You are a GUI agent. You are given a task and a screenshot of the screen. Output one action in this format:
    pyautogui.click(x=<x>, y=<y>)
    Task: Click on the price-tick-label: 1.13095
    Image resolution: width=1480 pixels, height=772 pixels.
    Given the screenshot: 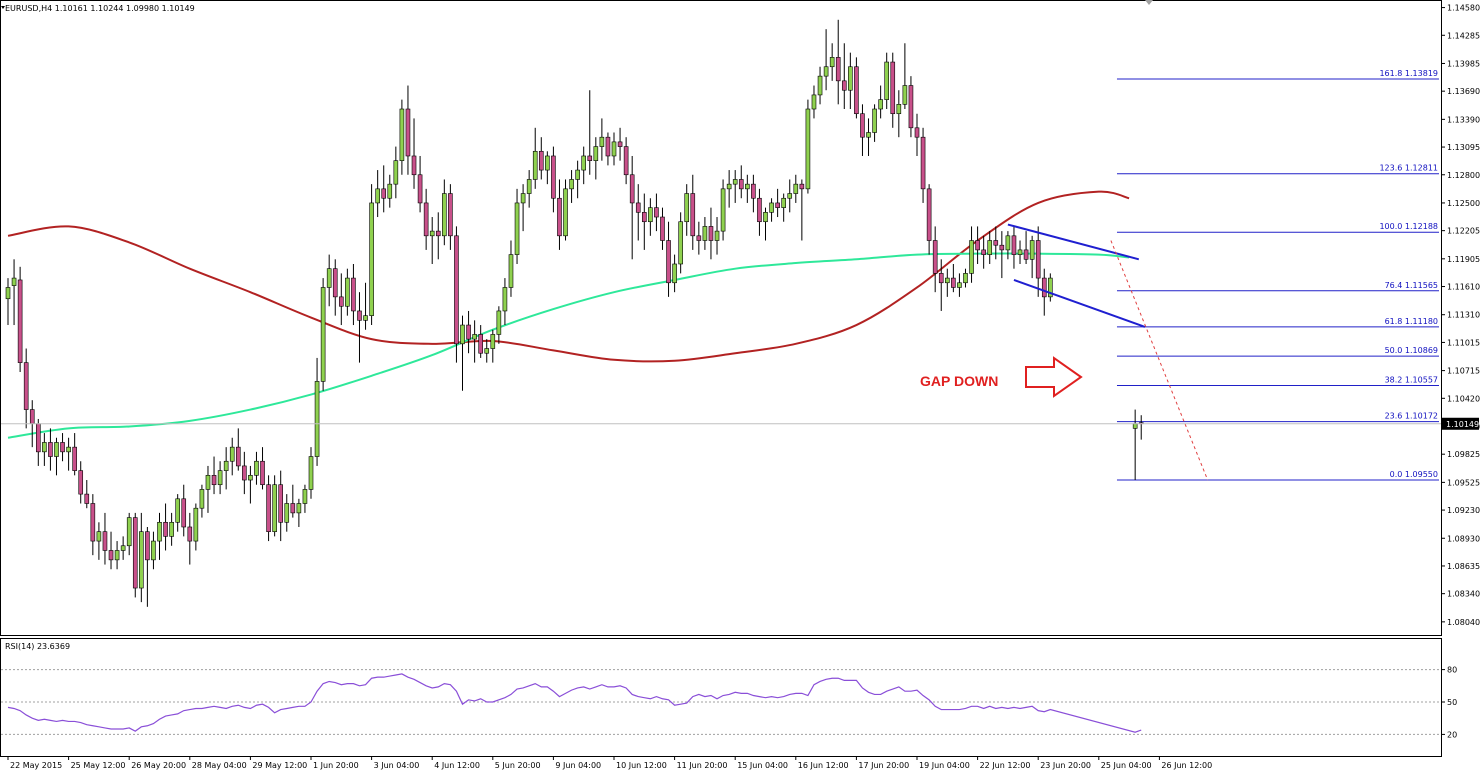 What is the action you would take?
    pyautogui.click(x=1463, y=147)
    